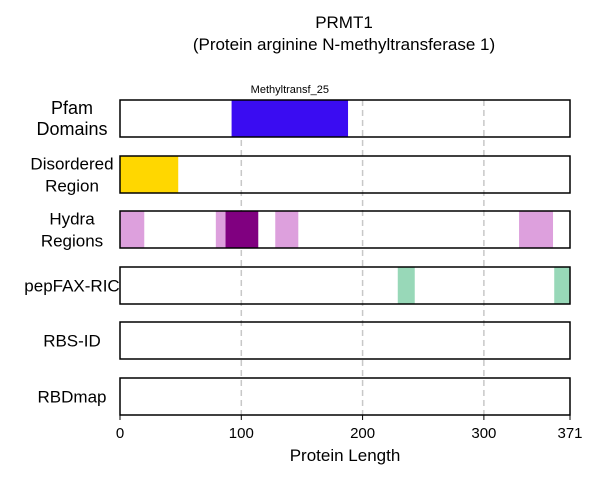 The image size is (600, 480). What do you see at coordinates (71, 286) in the screenshot?
I see `track-label: pepFAX-RIC` at bounding box center [71, 286].